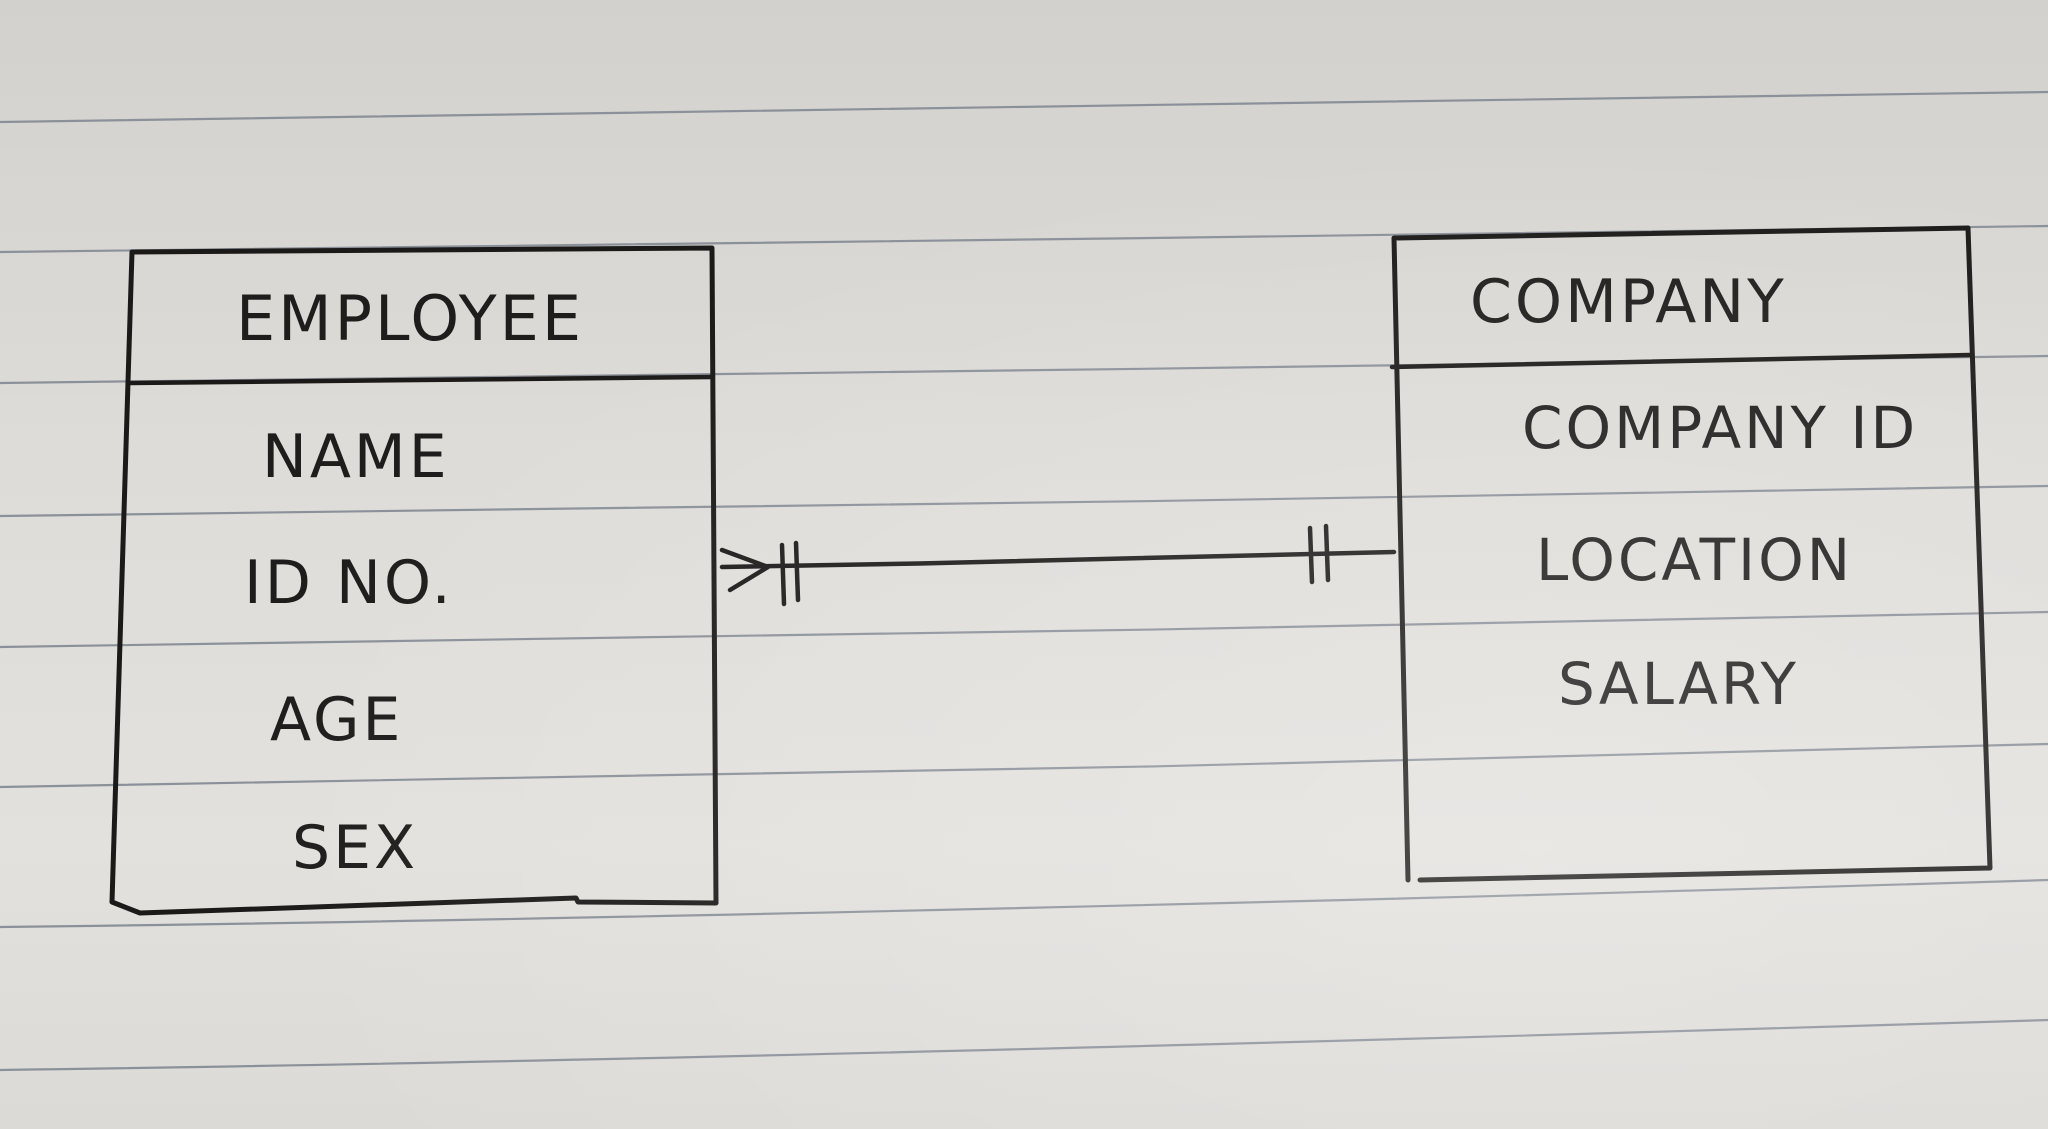 This screenshot has width=2048, height=1129. I want to click on employee-attribute-id-no: ID NO., so click(349, 583).